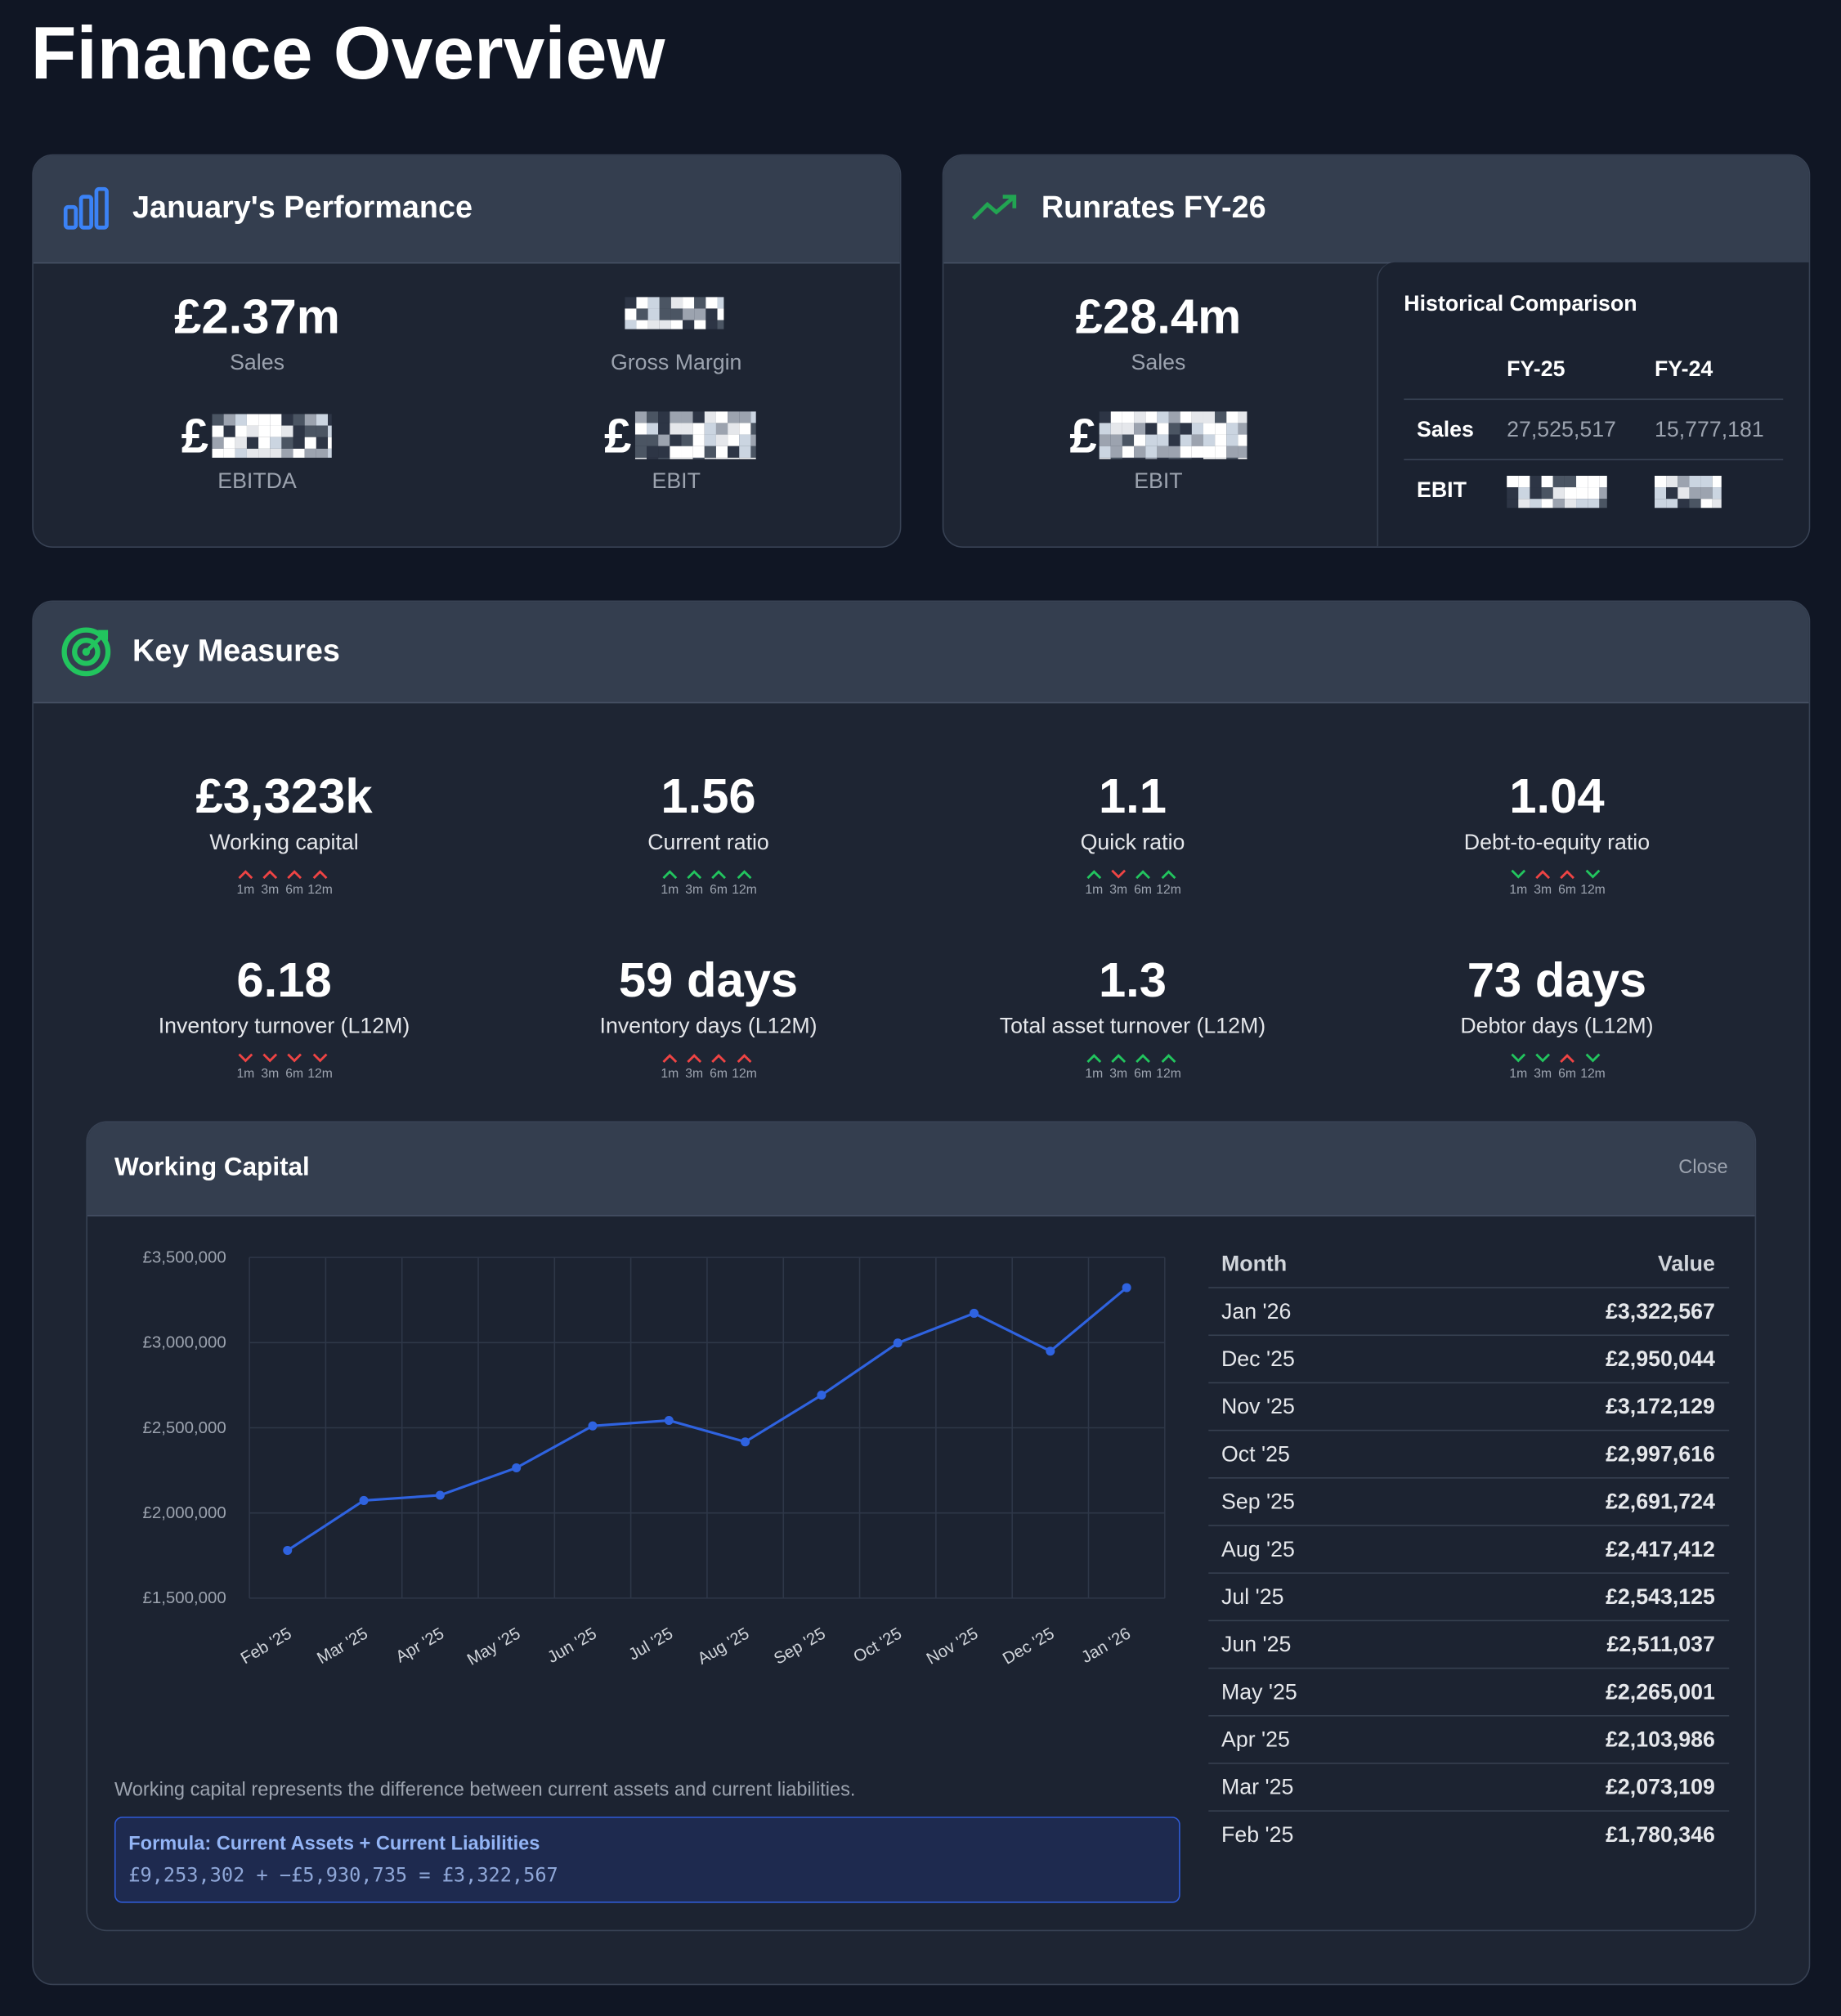 The image size is (1841, 2016). I want to click on card-header, so click(921, 653).